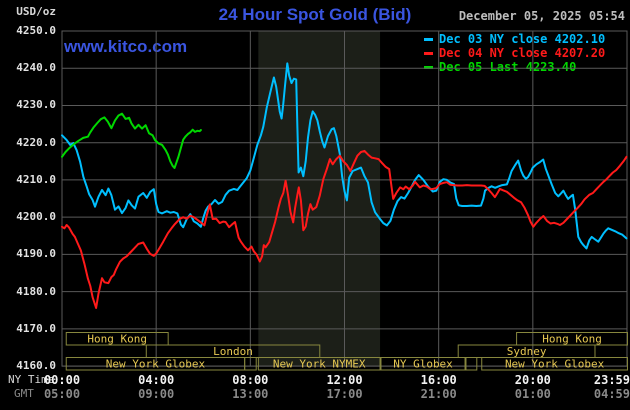 The height and width of the screenshot is (410, 630). I want to click on y-tick-label: 4220.0, so click(36, 142).